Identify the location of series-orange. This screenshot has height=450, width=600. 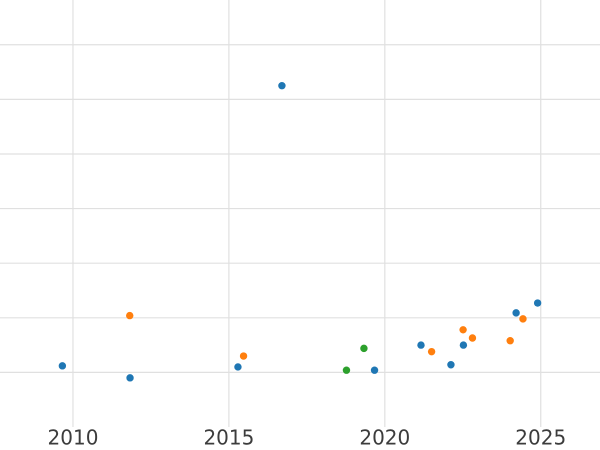
(326, 335).